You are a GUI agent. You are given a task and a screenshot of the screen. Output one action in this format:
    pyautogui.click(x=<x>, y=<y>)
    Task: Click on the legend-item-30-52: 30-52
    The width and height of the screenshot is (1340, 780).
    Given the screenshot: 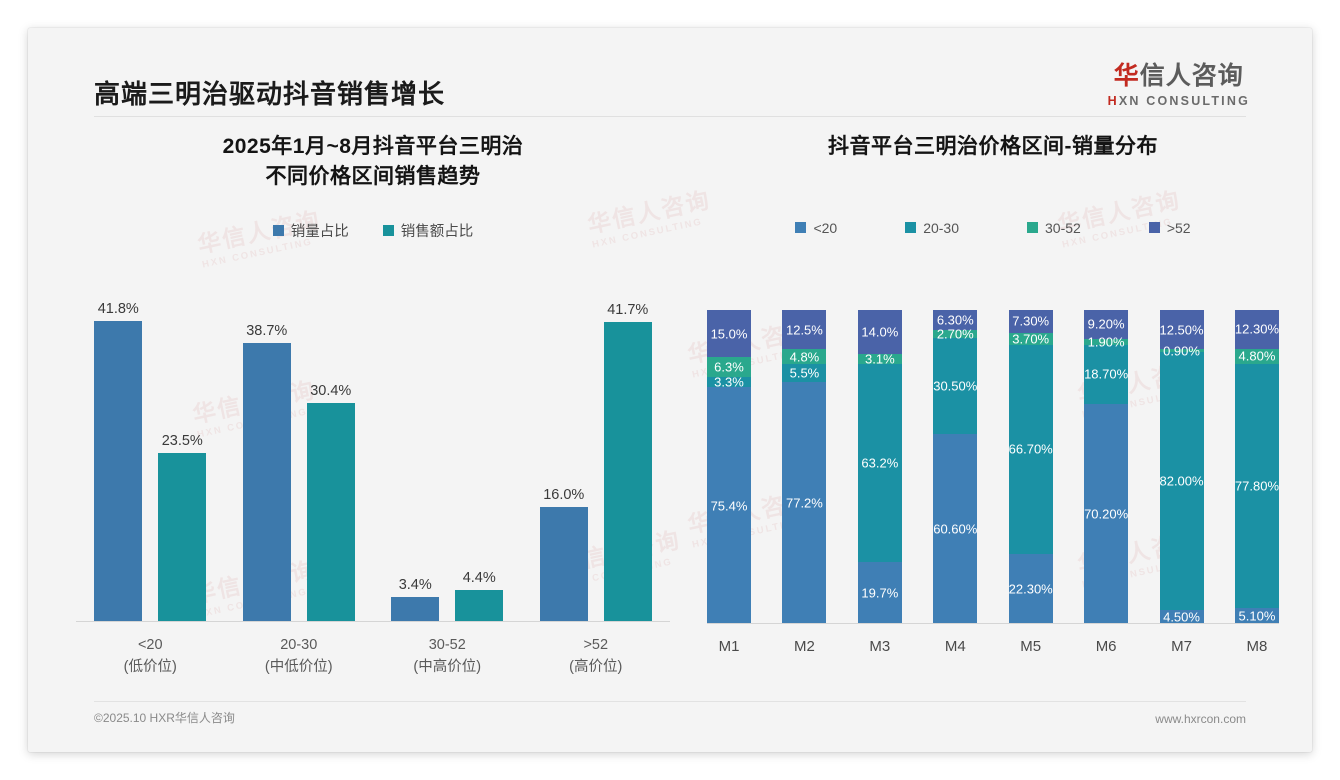 What is the action you would take?
    pyautogui.click(x=1054, y=228)
    